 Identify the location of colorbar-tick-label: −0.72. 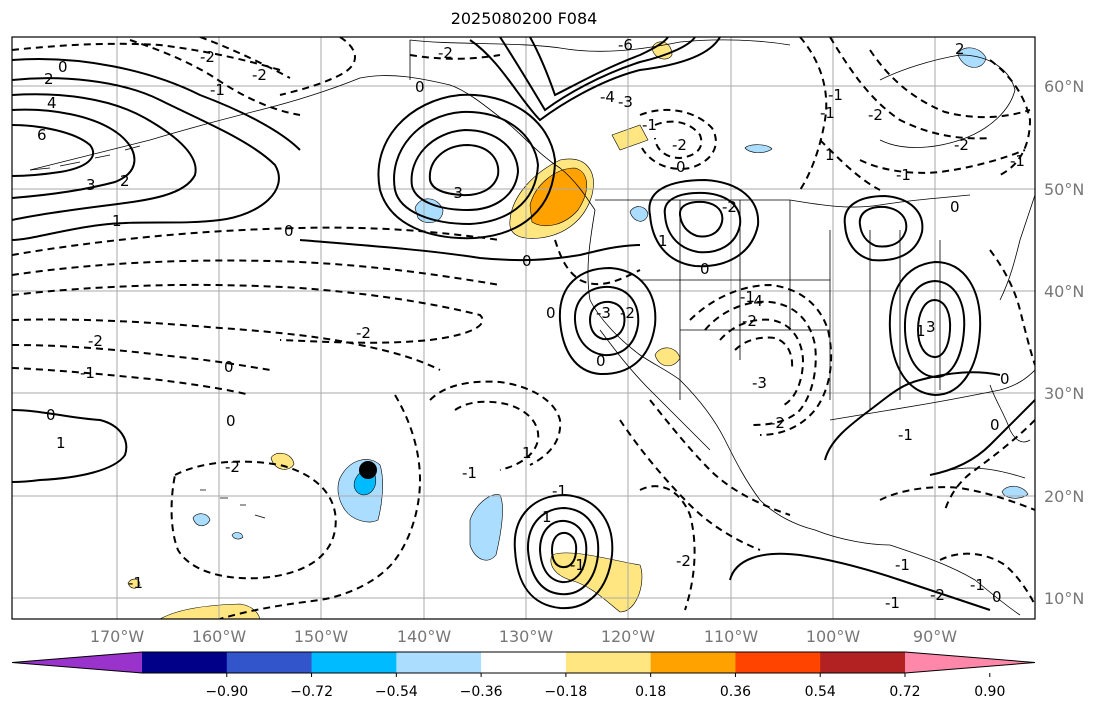
(311, 692).